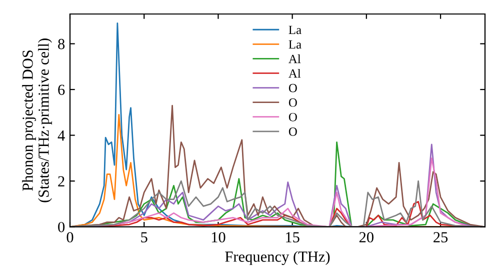  Describe the element at coordinates (366, 237) in the screenshot. I see `x-tick-label: 20` at that location.